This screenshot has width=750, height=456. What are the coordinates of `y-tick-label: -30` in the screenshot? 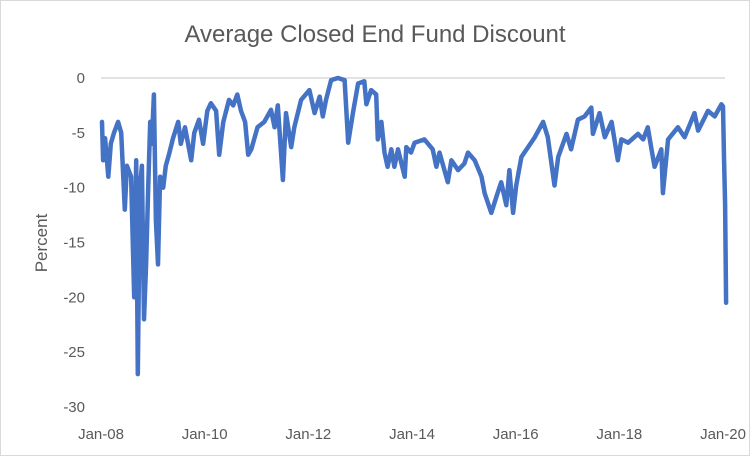 It's located at (74, 407).